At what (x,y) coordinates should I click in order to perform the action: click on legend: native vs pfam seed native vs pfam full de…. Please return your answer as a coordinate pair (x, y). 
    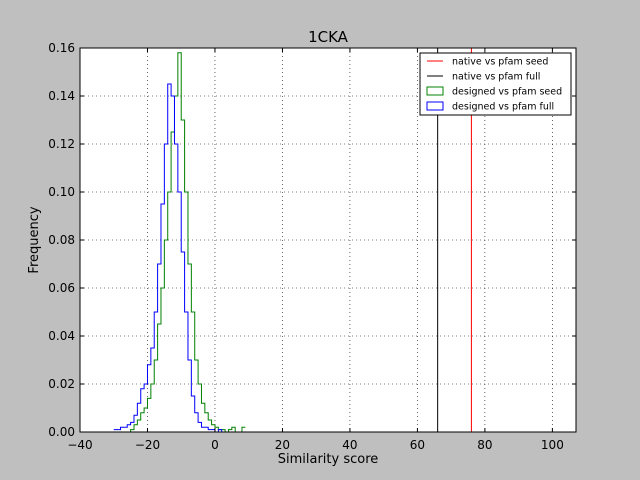
    Looking at the image, I should click on (495, 84).